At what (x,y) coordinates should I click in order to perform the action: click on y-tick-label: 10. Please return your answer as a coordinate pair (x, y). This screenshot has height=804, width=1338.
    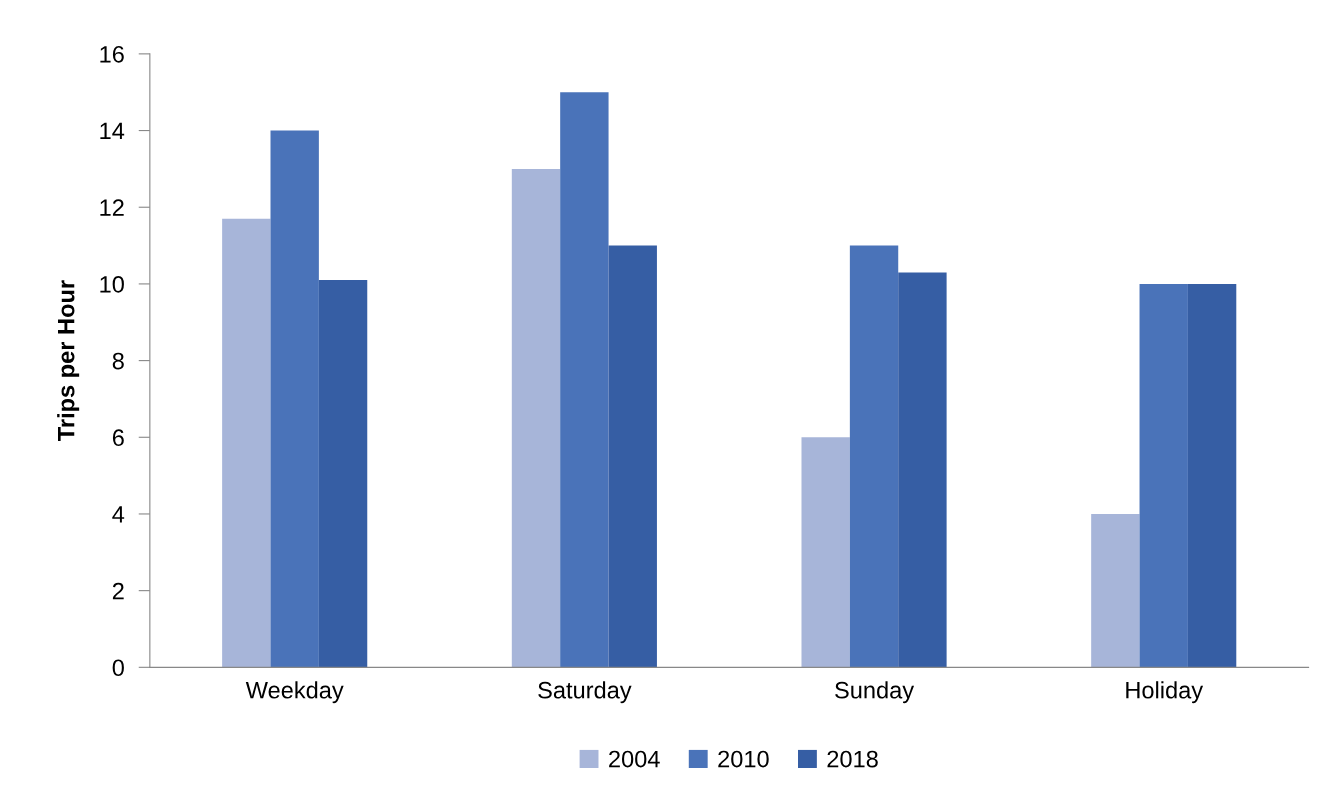
    Looking at the image, I should click on (112, 284).